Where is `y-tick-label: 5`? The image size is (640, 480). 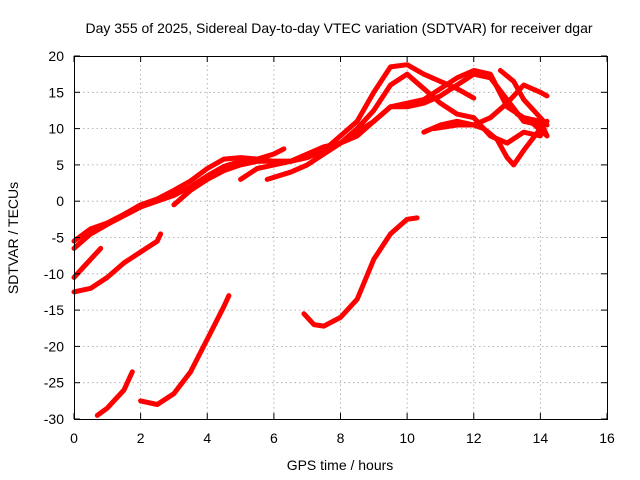
y-tick-label: 5 is located at coordinates (60, 165).